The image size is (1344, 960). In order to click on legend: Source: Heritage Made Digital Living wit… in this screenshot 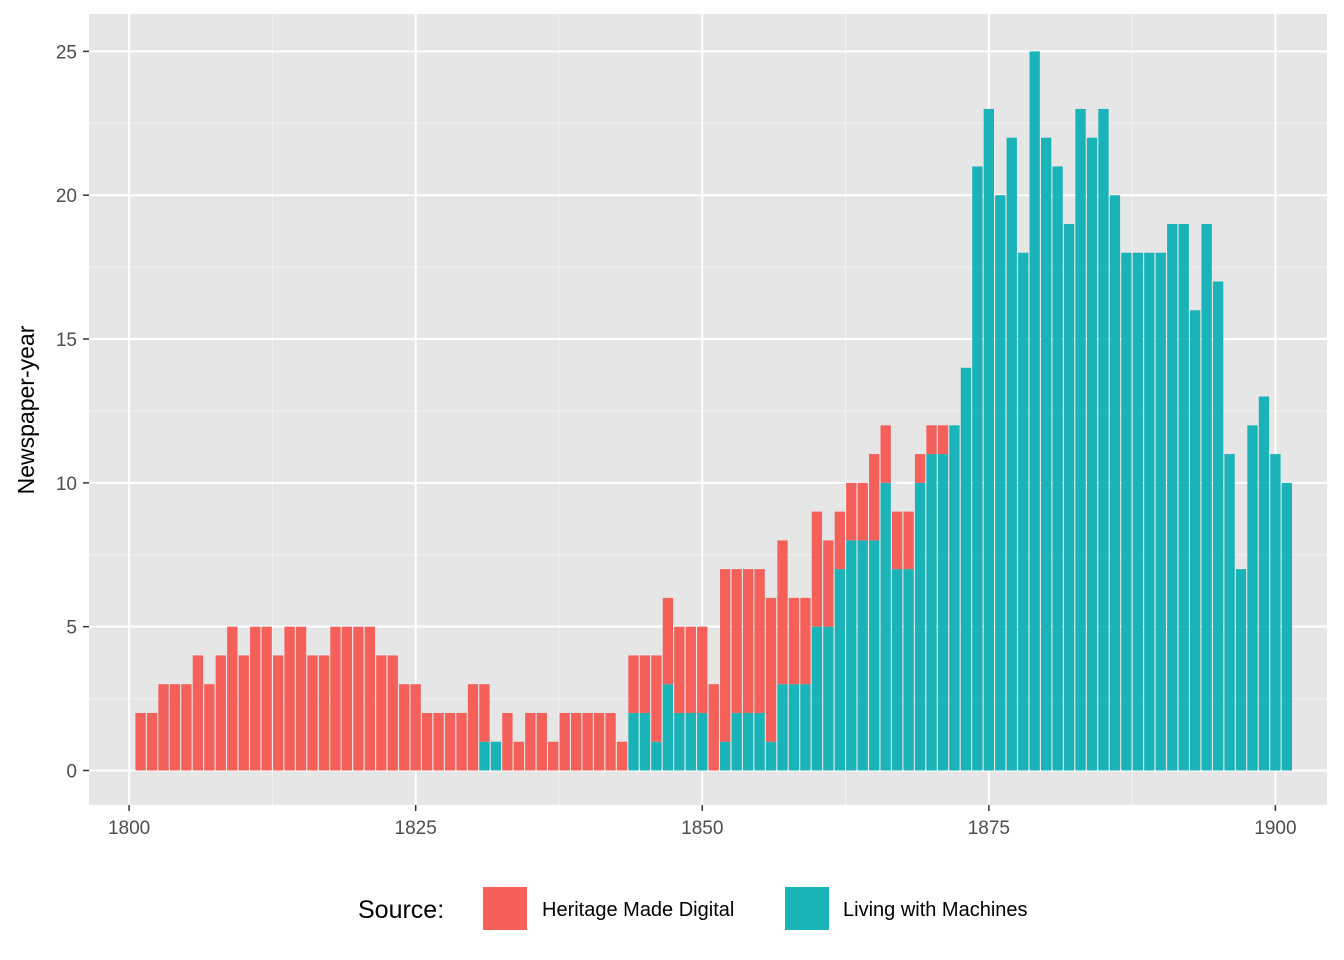, I will do `click(693, 908)`.